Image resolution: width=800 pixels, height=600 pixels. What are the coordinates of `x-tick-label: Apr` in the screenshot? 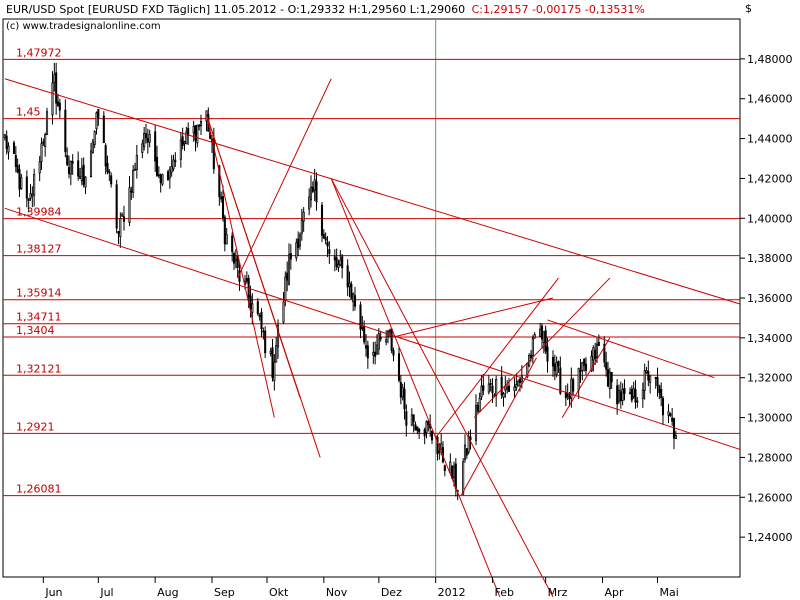 It's located at (615, 592).